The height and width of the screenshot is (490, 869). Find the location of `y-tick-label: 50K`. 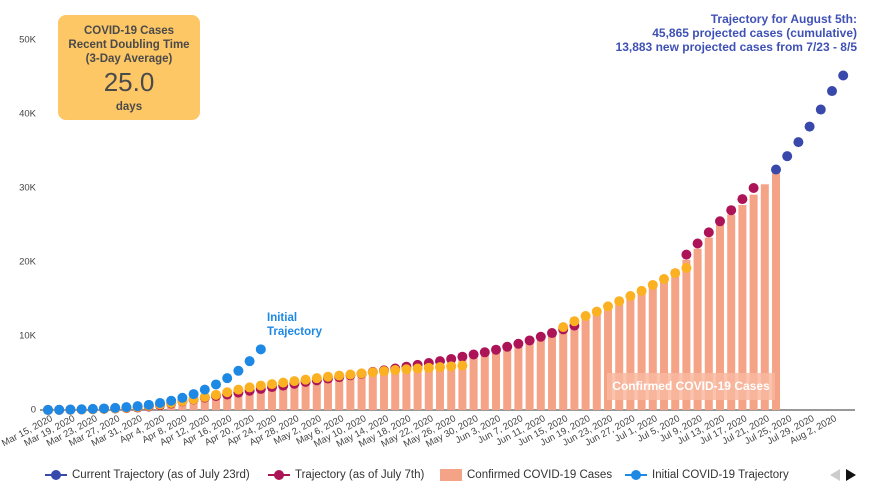

y-tick-label: 50K is located at coordinates (28, 40).